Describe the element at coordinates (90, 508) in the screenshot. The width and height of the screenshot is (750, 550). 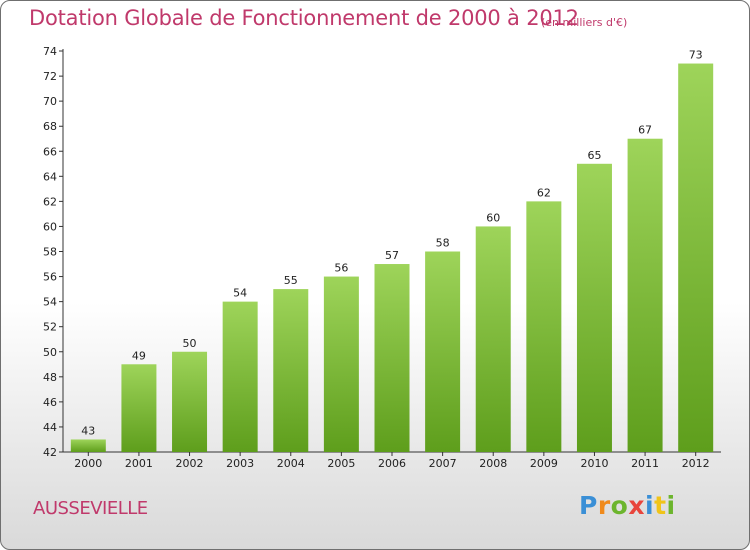
I see `commune-name: AUSSEVIELLE` at that location.